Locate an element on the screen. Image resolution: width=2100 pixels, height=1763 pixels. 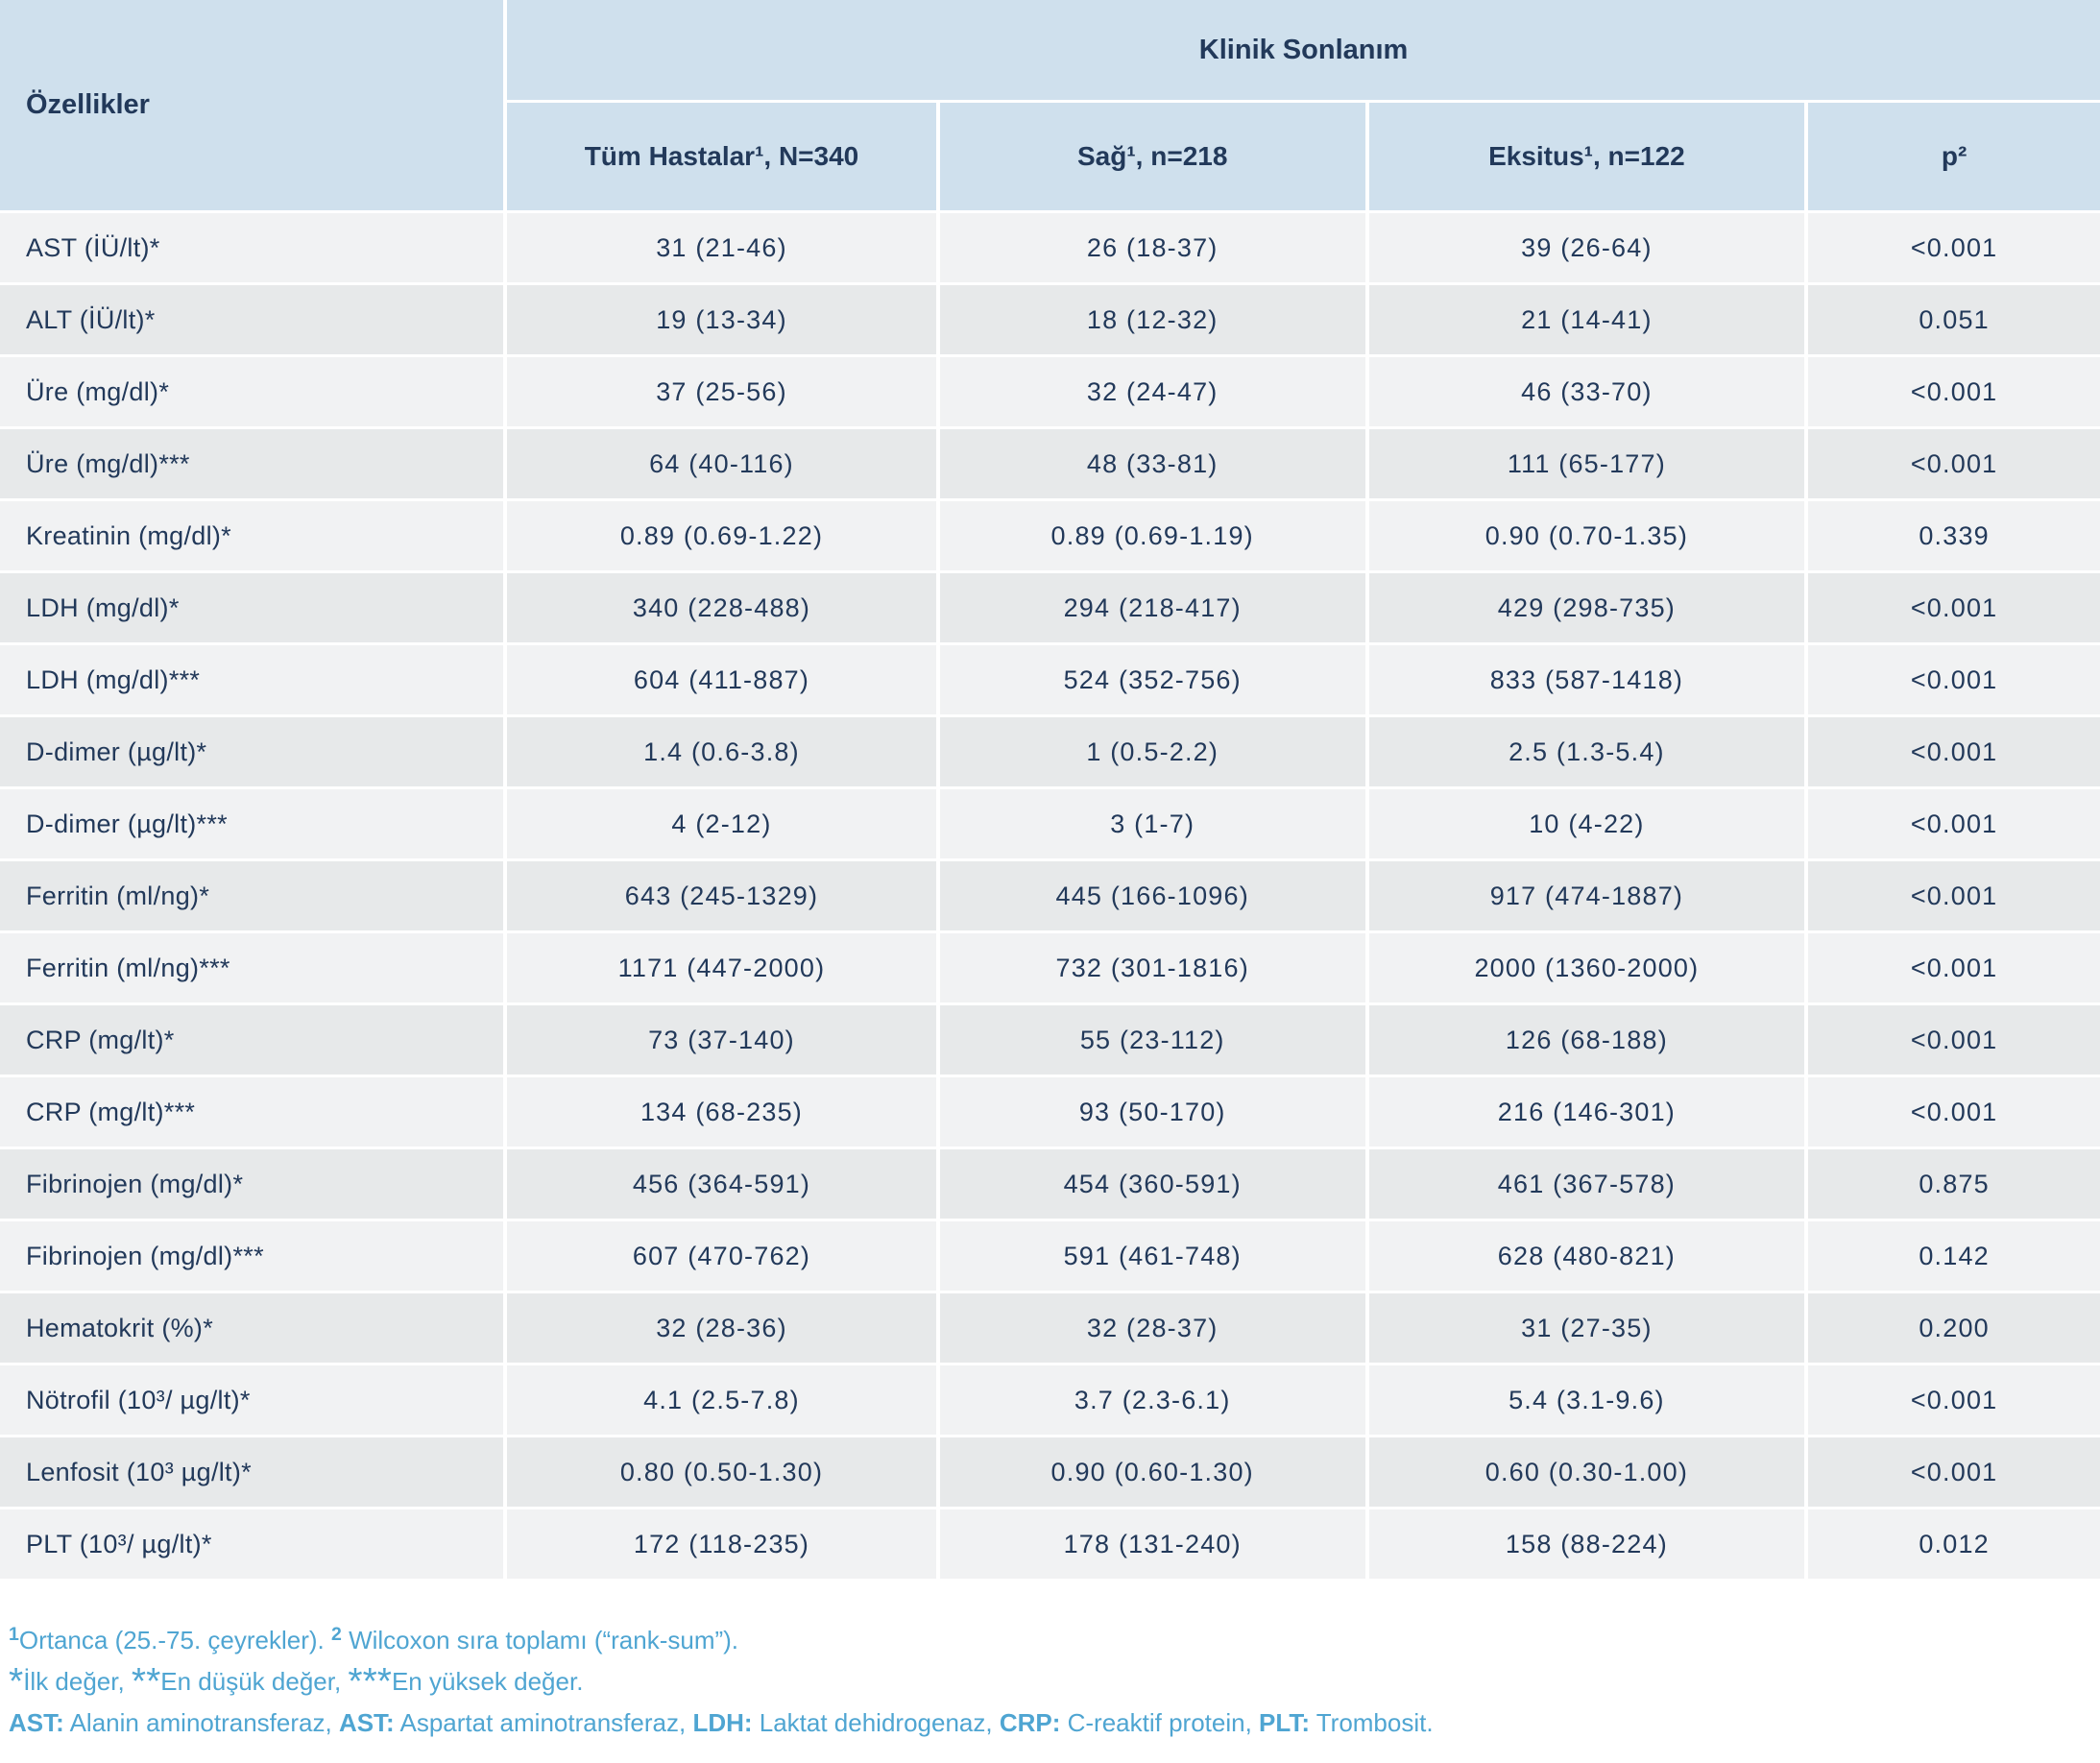
row-label-cell: LDH (mg/dl)* is located at coordinates (252, 607).